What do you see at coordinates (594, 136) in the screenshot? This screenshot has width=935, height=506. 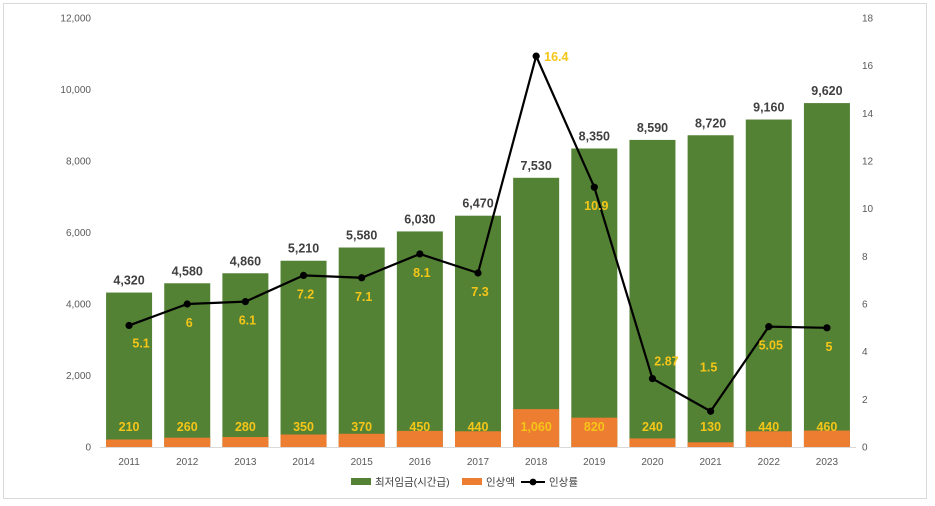 I see `wage-data-label: 8,350` at bounding box center [594, 136].